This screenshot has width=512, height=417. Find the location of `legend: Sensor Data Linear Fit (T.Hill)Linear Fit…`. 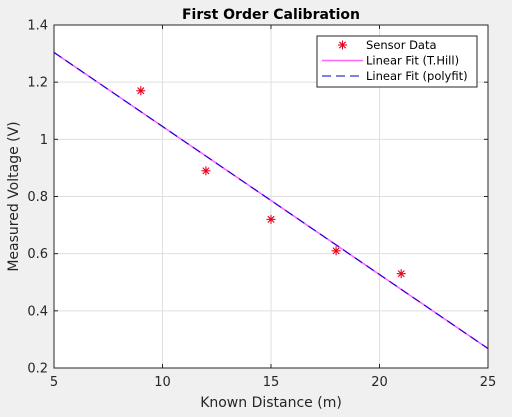

legend: Sensor Data Linear Fit (T.Hill)Linear Fit… is located at coordinates (397, 61).